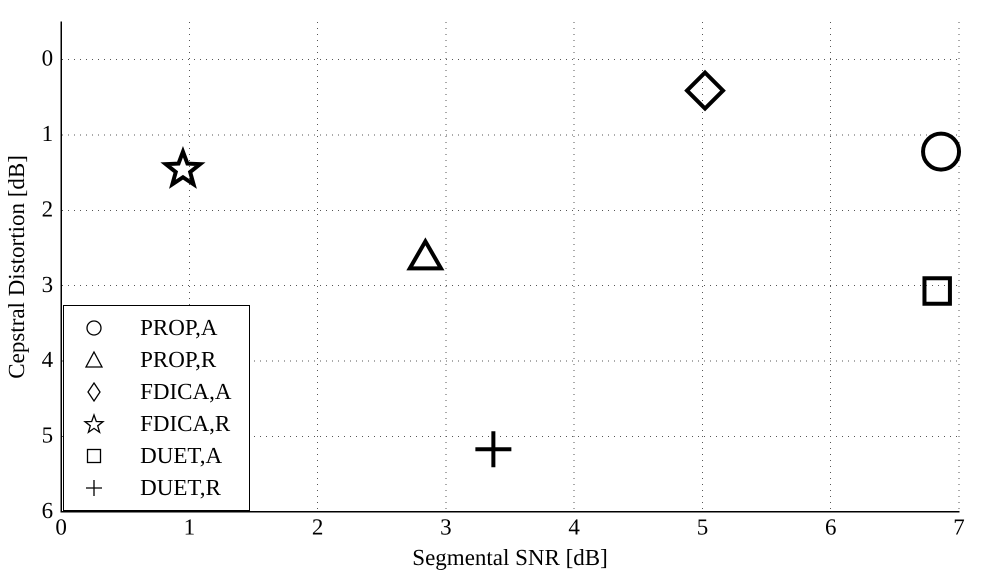  Describe the element at coordinates (48, 209) in the screenshot. I see `y-tick-label: 2` at that location.